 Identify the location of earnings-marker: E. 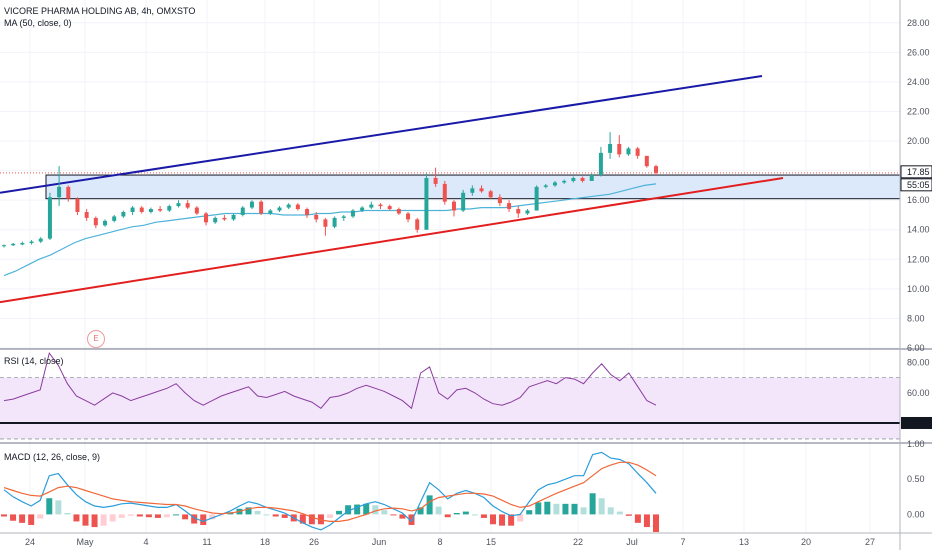
(96, 339).